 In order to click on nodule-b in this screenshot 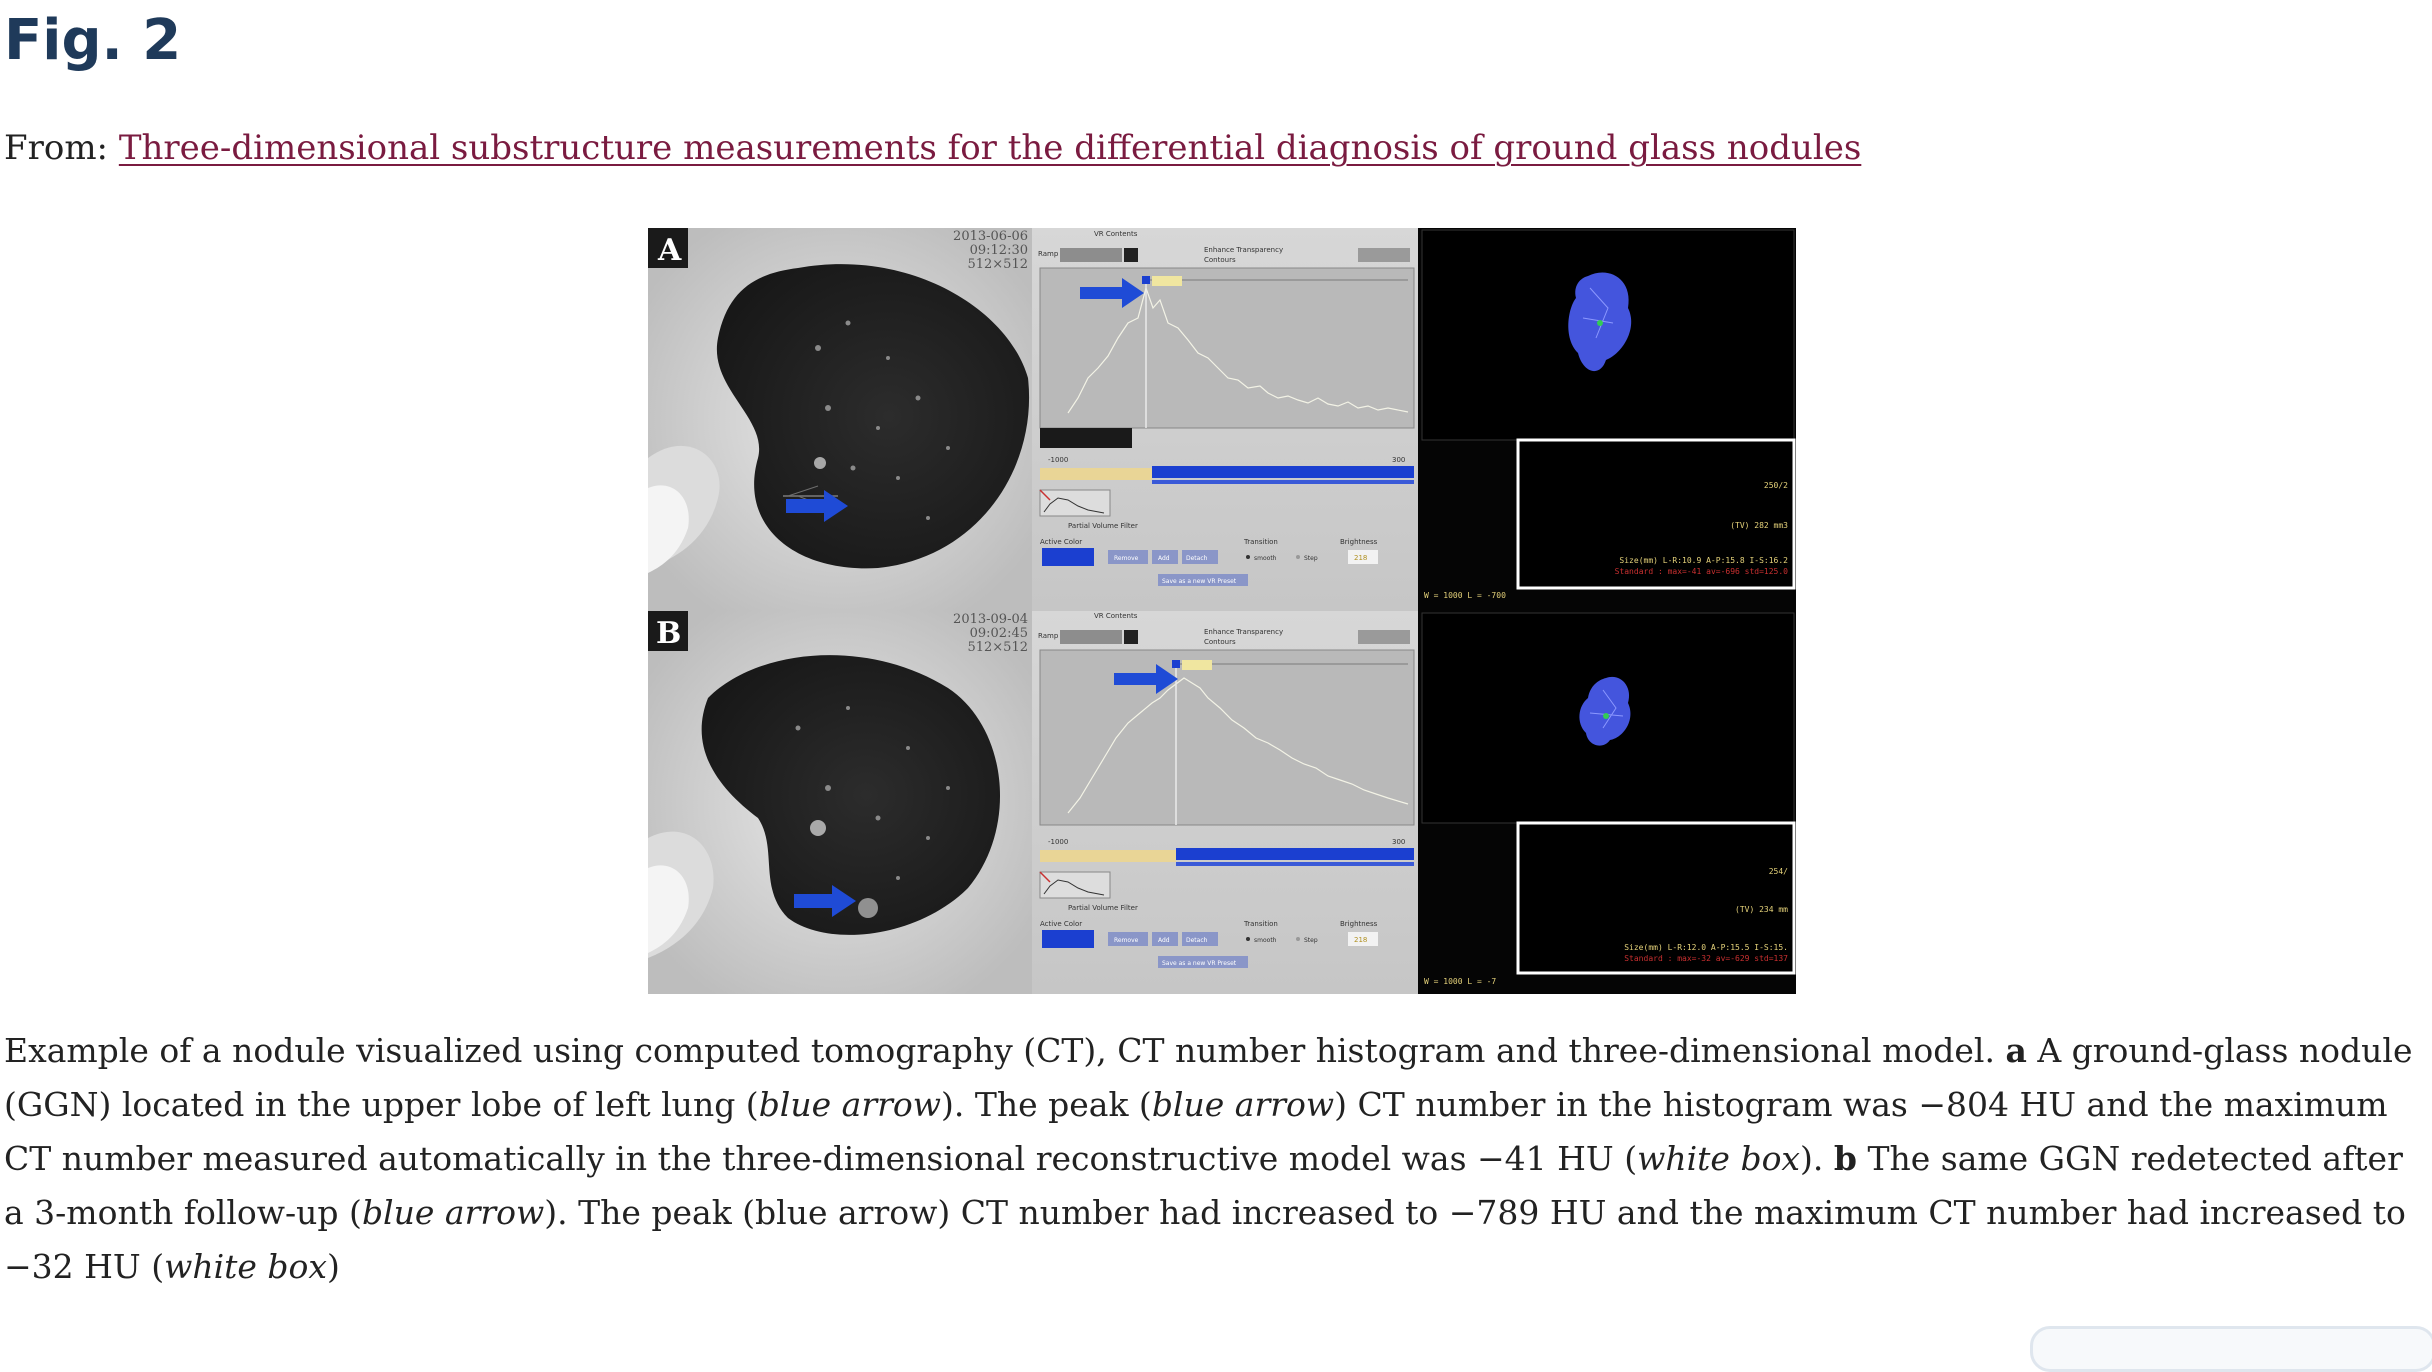, I will do `click(868, 908)`.